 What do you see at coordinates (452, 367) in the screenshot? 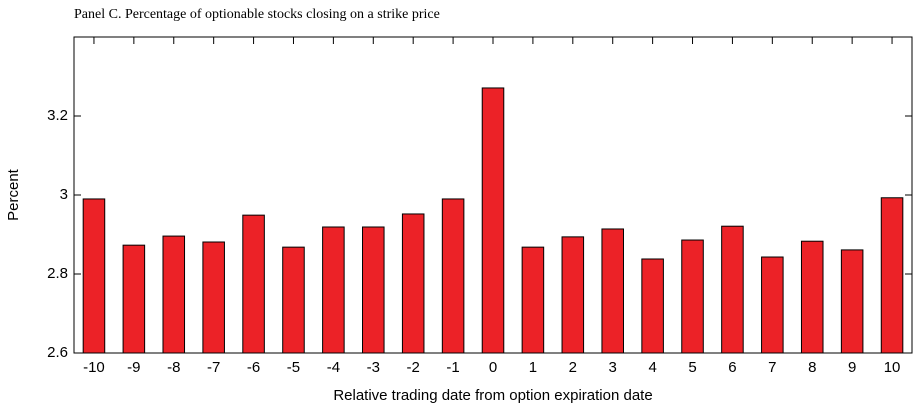
I see `x-tick-label: -1` at bounding box center [452, 367].